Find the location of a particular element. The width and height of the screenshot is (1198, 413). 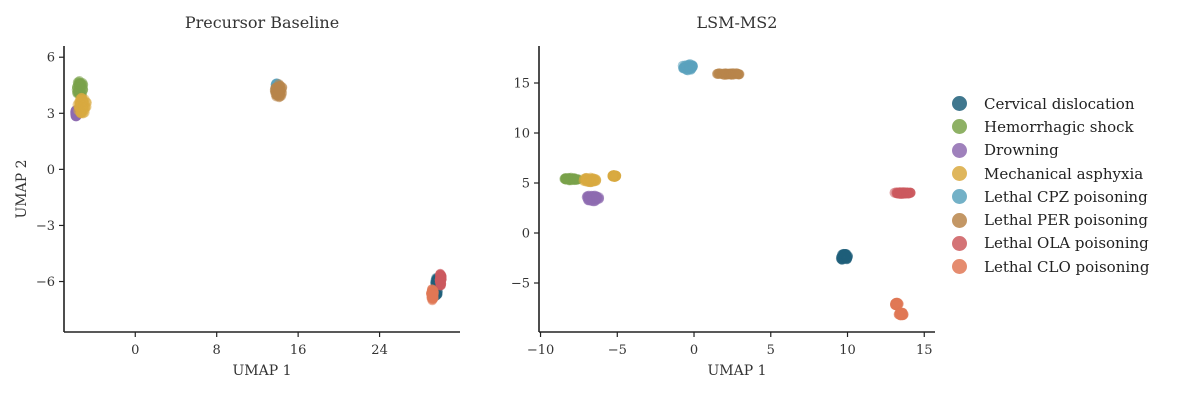

y-tick-label: −5 is located at coordinates (520, 284).